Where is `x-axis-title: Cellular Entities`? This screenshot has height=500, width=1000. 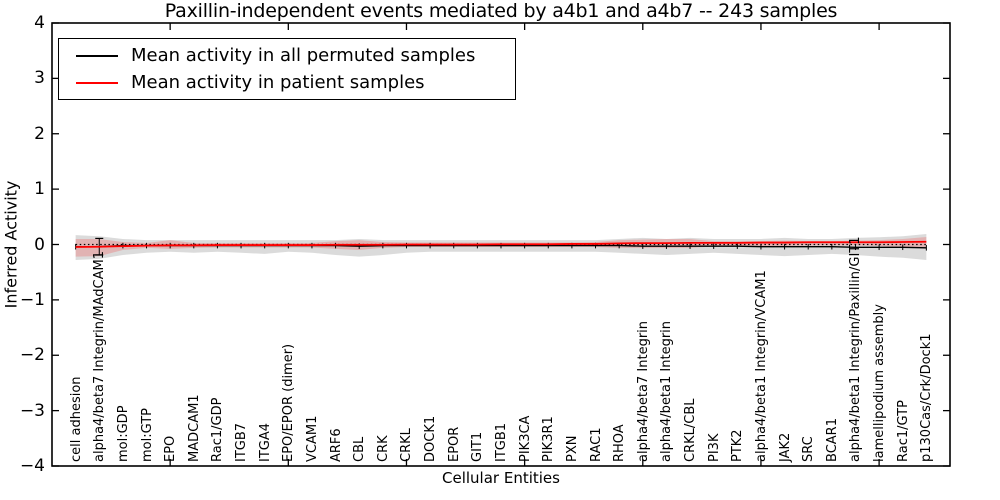
x-axis-title: Cellular Entities is located at coordinates (501, 478).